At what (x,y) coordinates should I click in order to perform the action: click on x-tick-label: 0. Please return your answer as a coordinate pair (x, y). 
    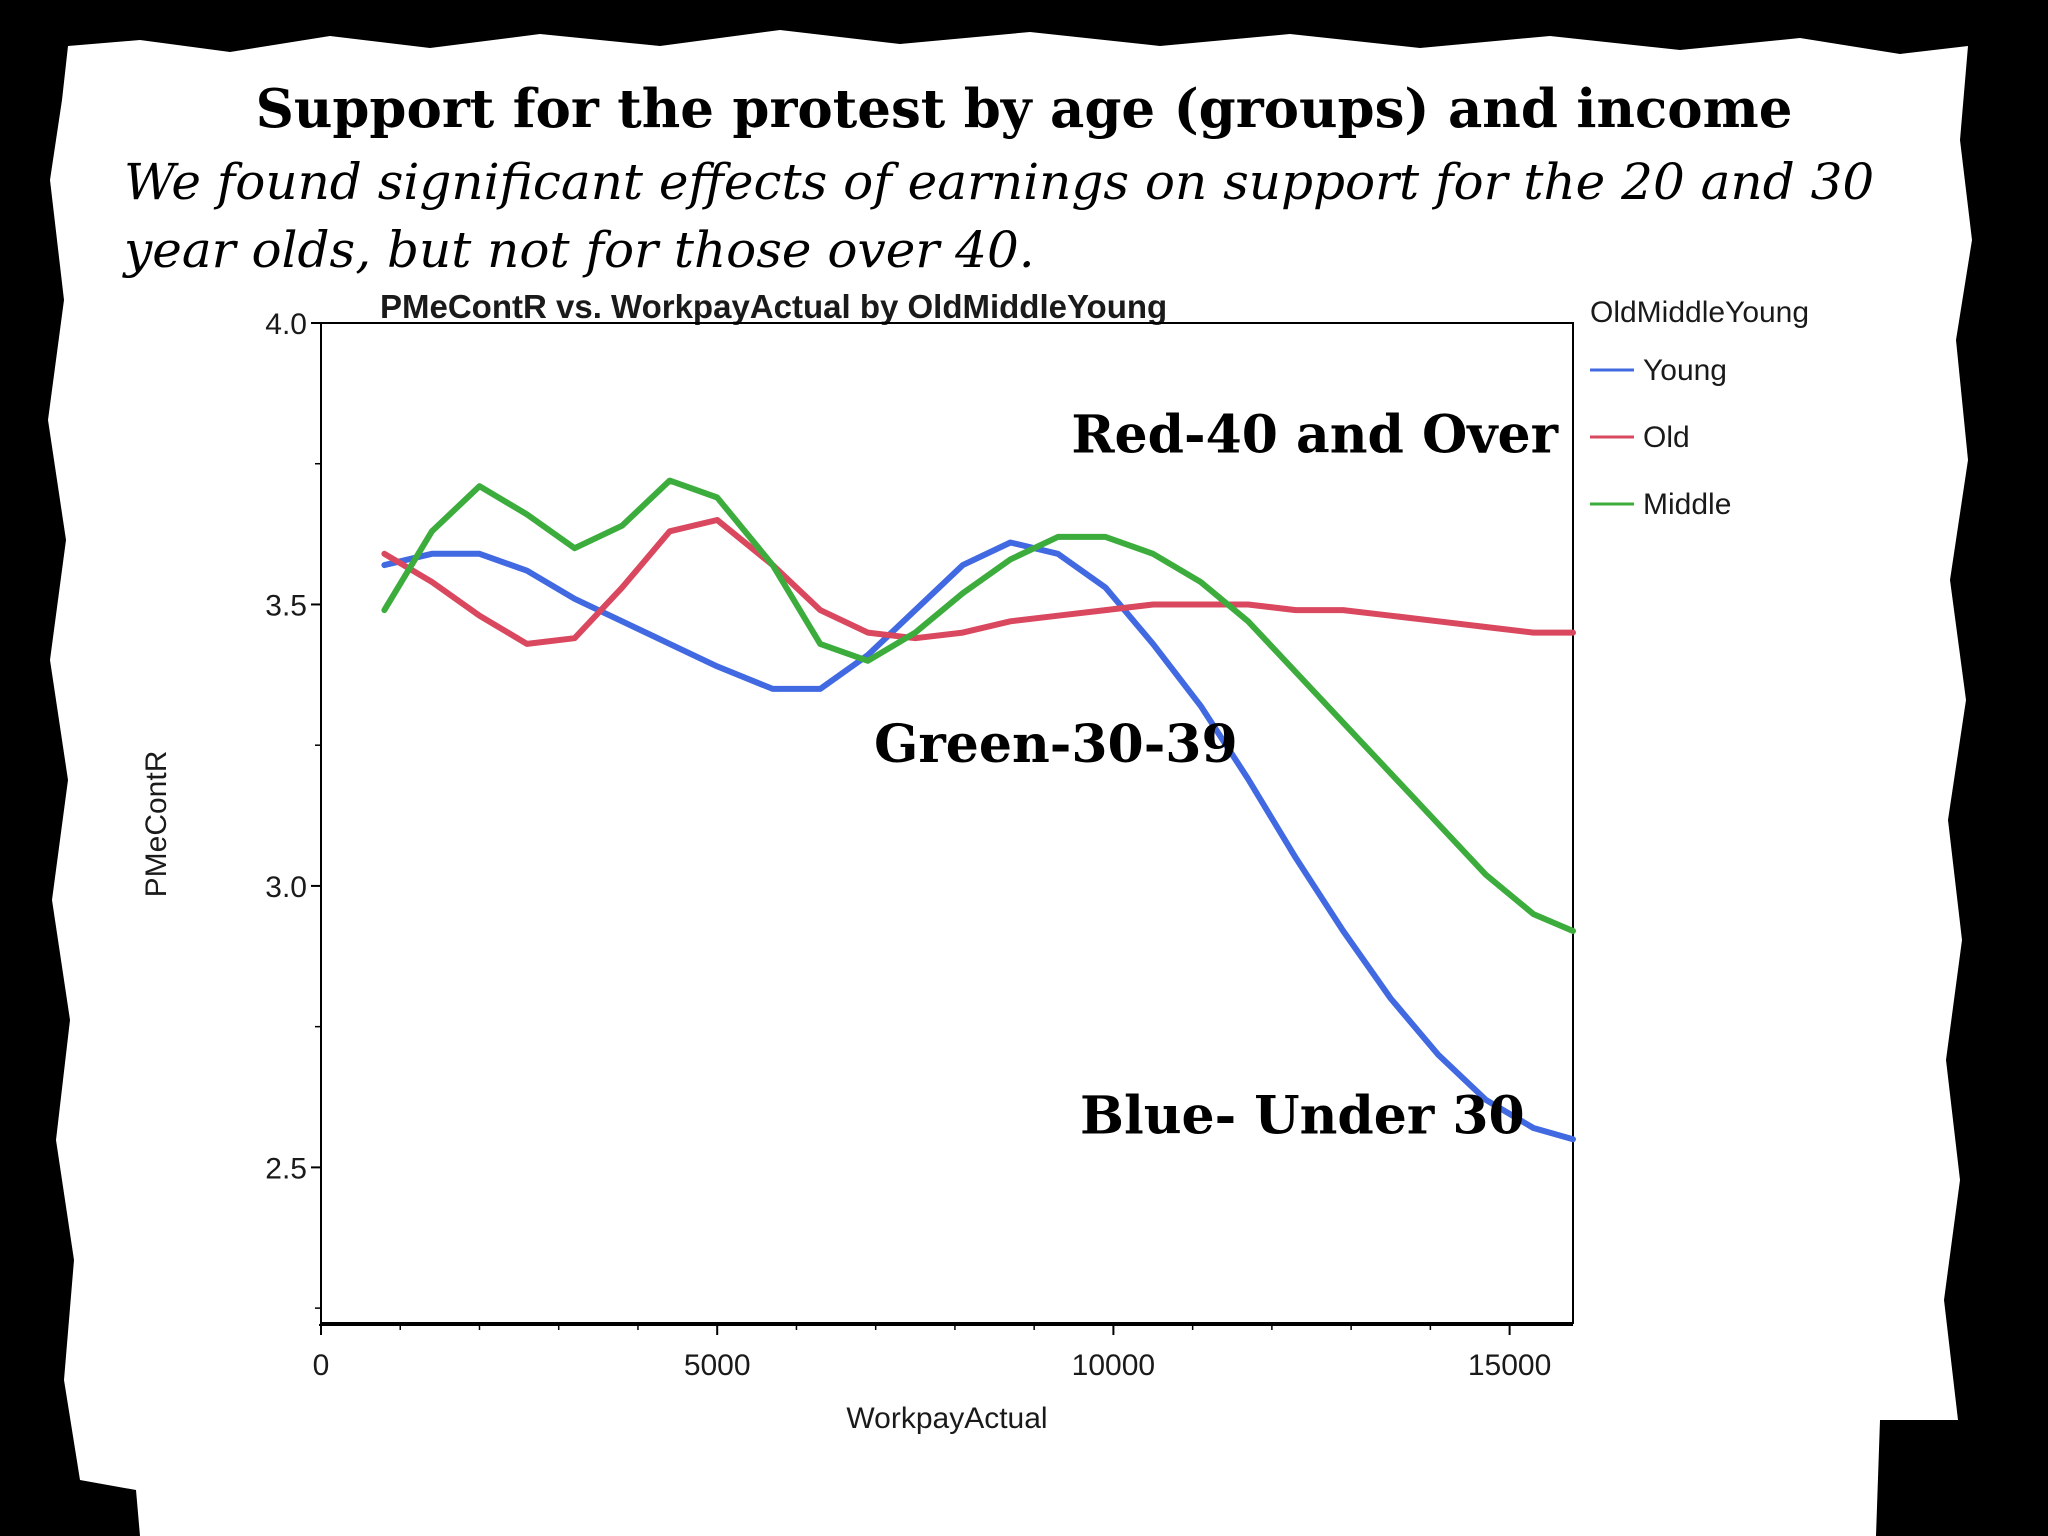
    Looking at the image, I should click on (321, 1365).